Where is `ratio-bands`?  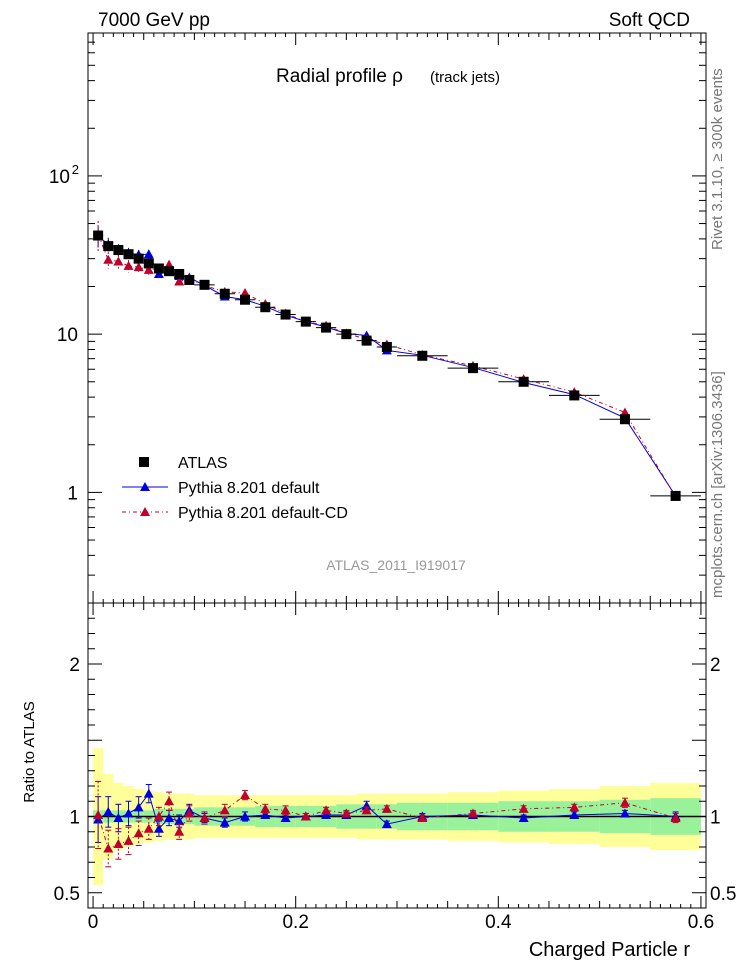
ratio-bands is located at coordinates (397, 816).